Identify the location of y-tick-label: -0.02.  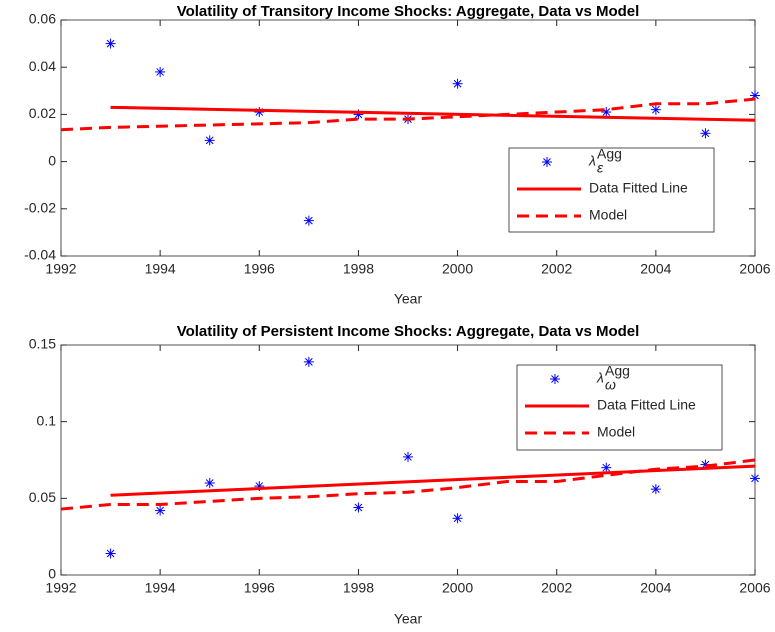
(40, 208).